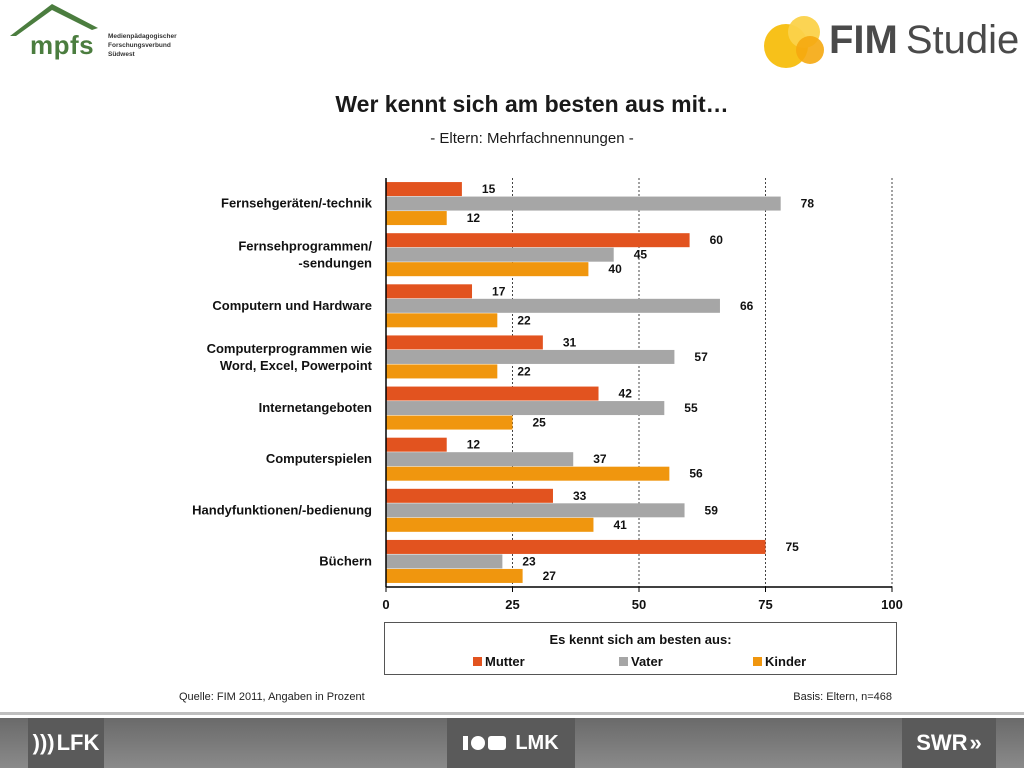 This screenshot has height=768, width=1024. What do you see at coordinates (335, 263) in the screenshot?
I see `category-label: -sendungen` at bounding box center [335, 263].